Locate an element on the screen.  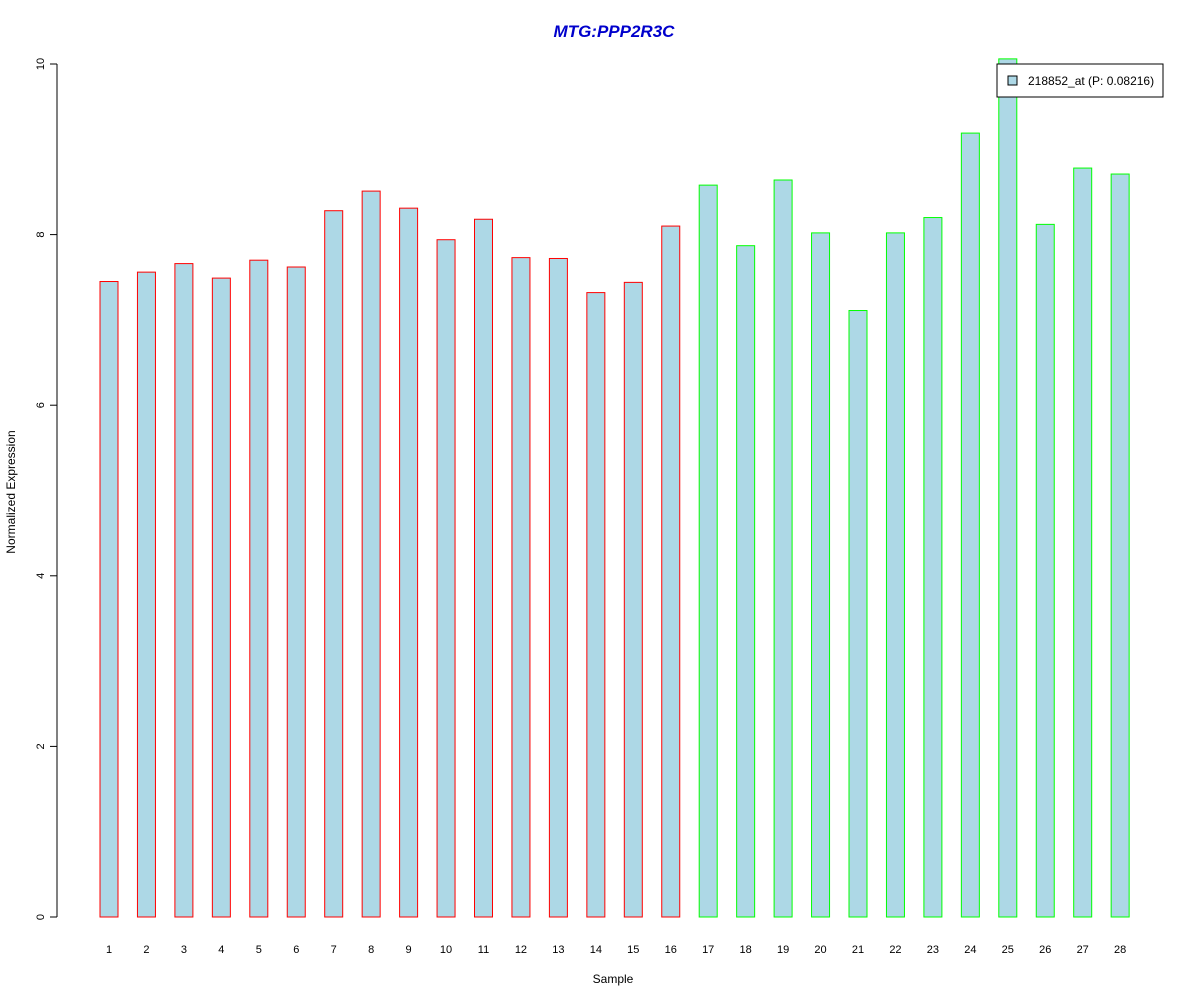
x-tick-label: 19 is located at coordinates (783, 950).